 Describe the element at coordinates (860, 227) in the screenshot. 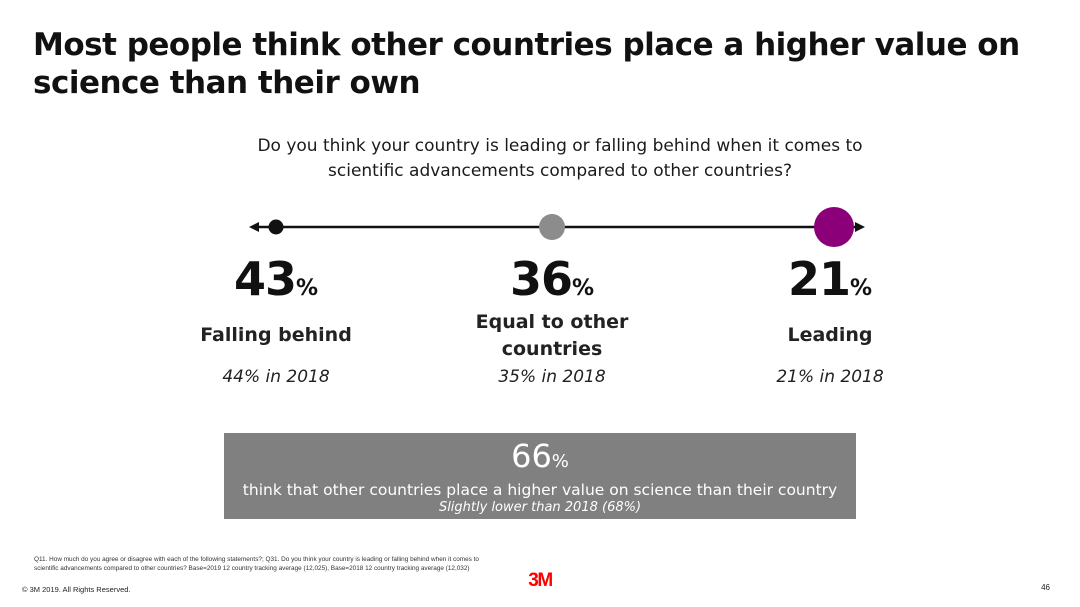

I see `scale-right-arrow-icon` at that location.